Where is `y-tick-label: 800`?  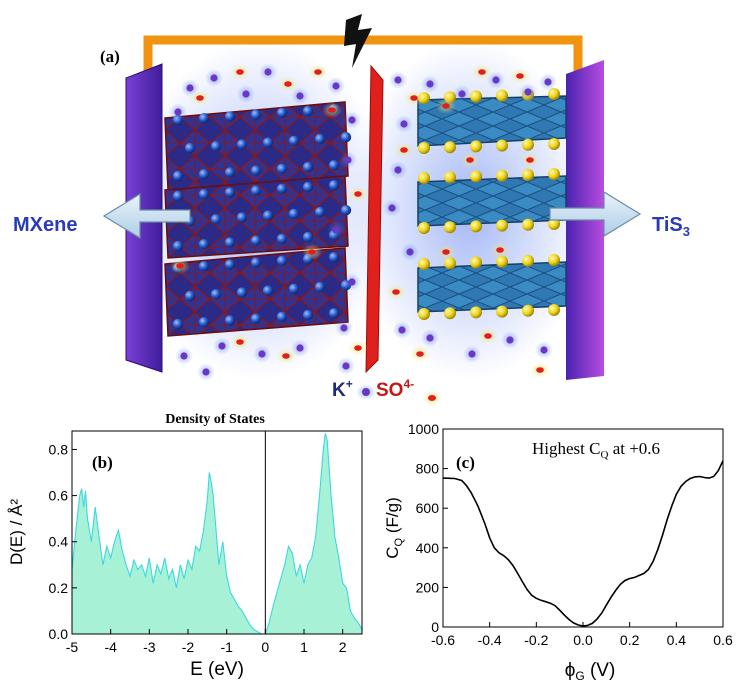 y-tick-label: 800 is located at coordinates (428, 469).